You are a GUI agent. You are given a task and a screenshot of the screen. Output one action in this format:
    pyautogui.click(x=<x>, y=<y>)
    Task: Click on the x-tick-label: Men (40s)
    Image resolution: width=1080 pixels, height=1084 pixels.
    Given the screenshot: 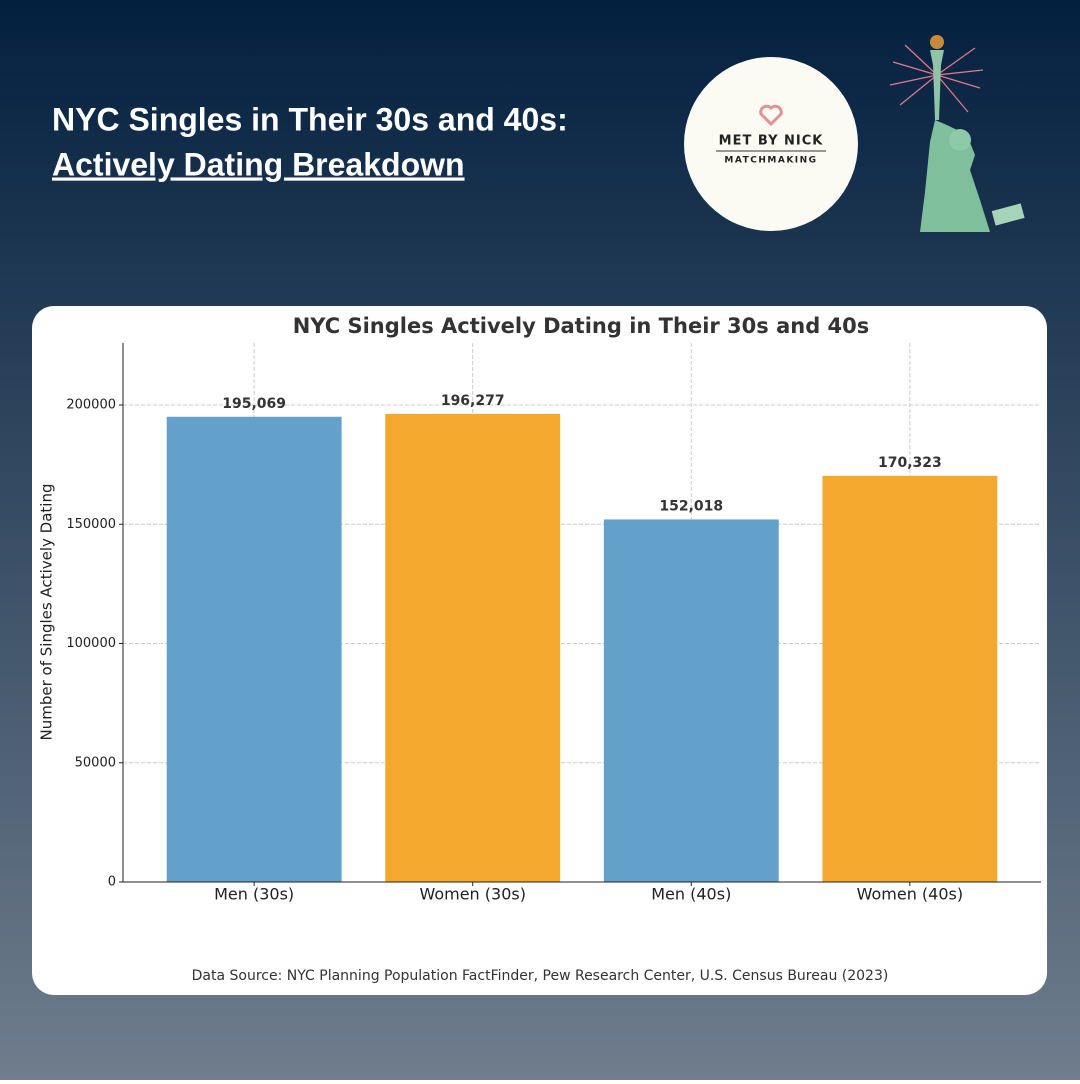 What is the action you would take?
    pyautogui.click(x=691, y=894)
    